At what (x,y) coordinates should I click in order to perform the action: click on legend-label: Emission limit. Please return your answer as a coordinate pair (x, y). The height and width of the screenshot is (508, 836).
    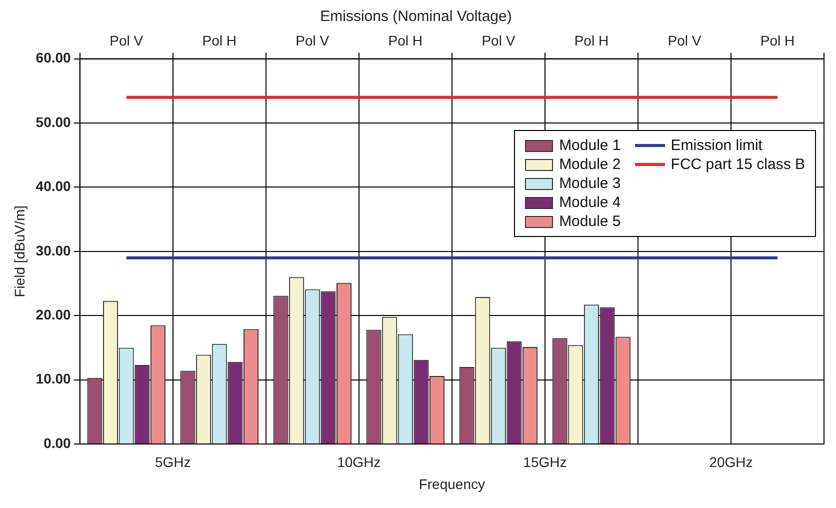
    Looking at the image, I should click on (716, 145).